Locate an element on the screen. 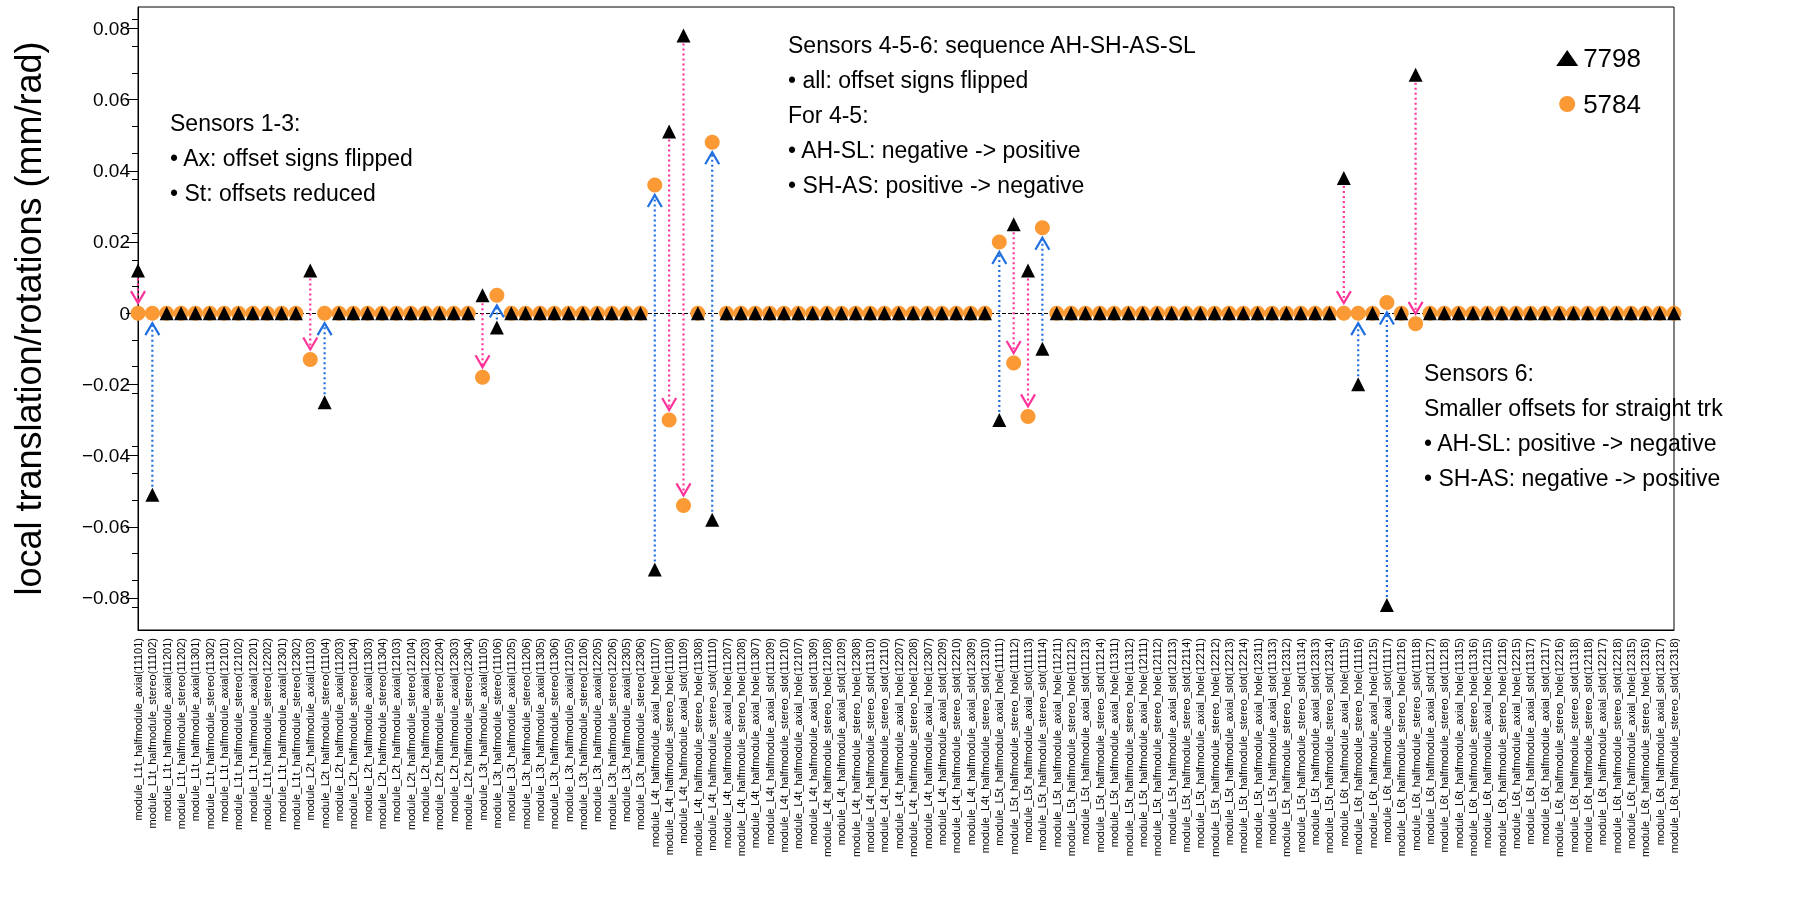 The height and width of the screenshot is (920, 1796). y-tick-label: −0.04 is located at coordinates (106, 456).